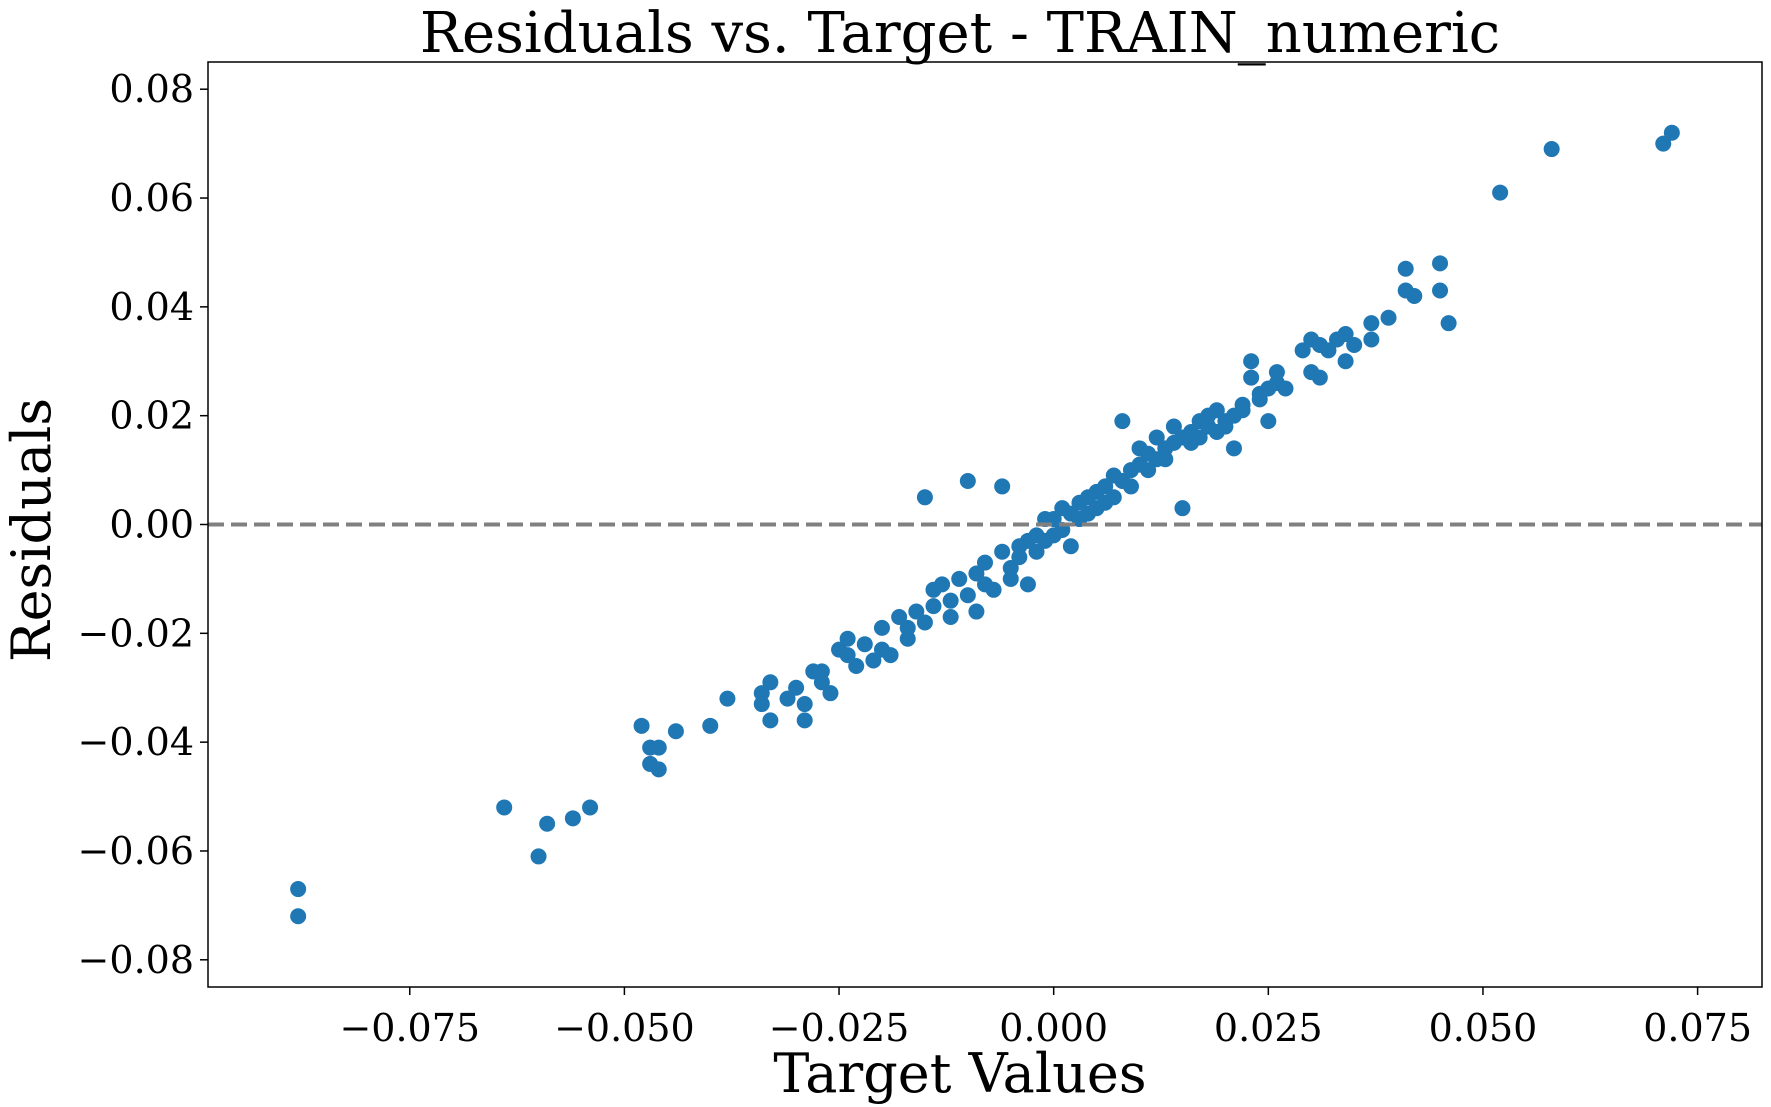  What do you see at coordinates (1483, 1028) in the screenshot?
I see `x-tick-label: 0.050` at bounding box center [1483, 1028].